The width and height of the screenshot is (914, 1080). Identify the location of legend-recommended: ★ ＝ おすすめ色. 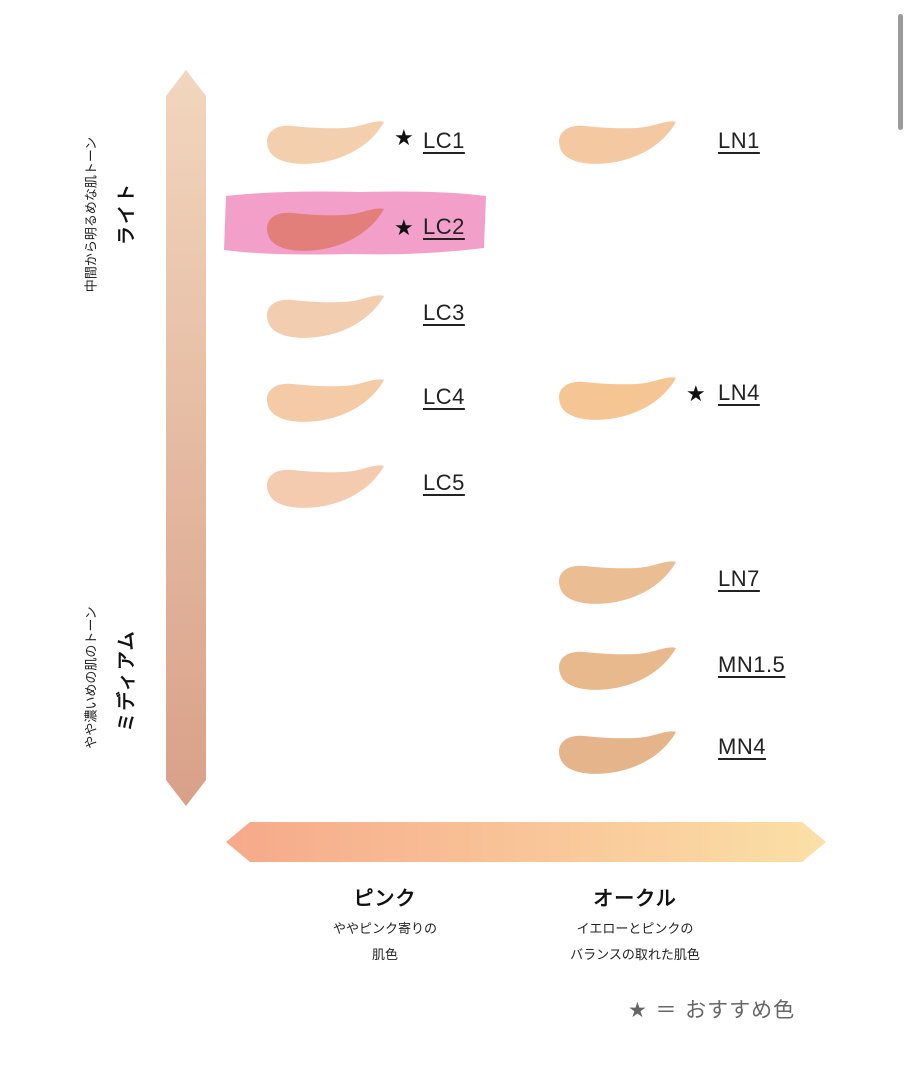
(712, 1010).